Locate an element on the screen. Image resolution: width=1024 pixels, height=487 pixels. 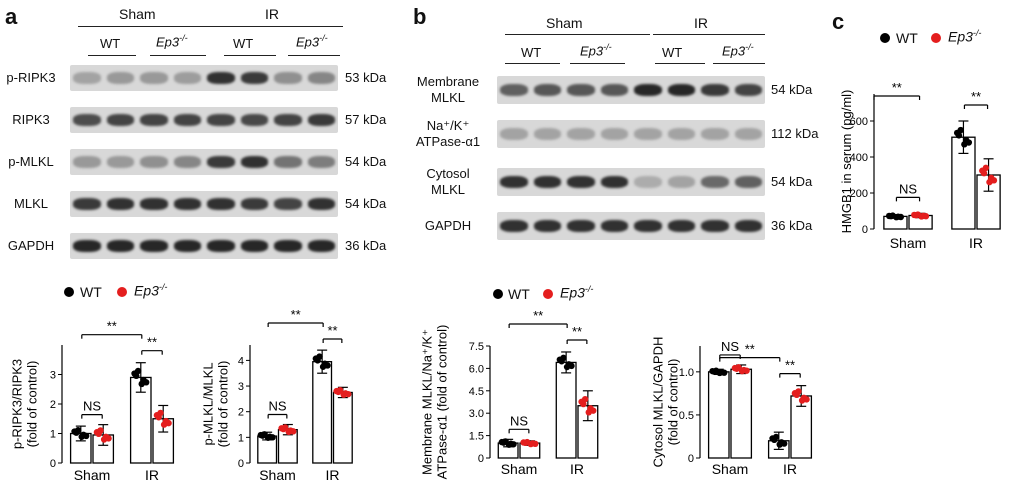
group-line-sham-a is located at coordinates (148, 26).